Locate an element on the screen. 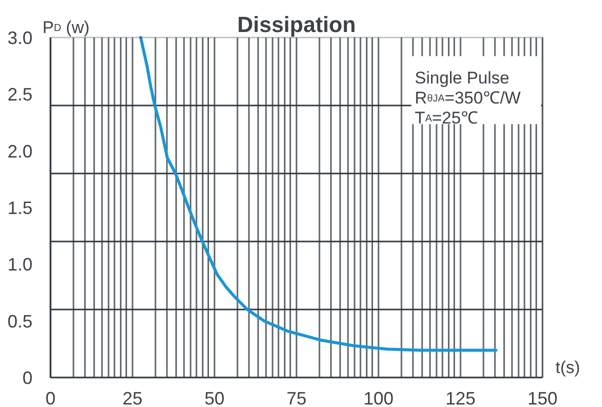  x-tick-label: 75 is located at coordinates (296, 397).